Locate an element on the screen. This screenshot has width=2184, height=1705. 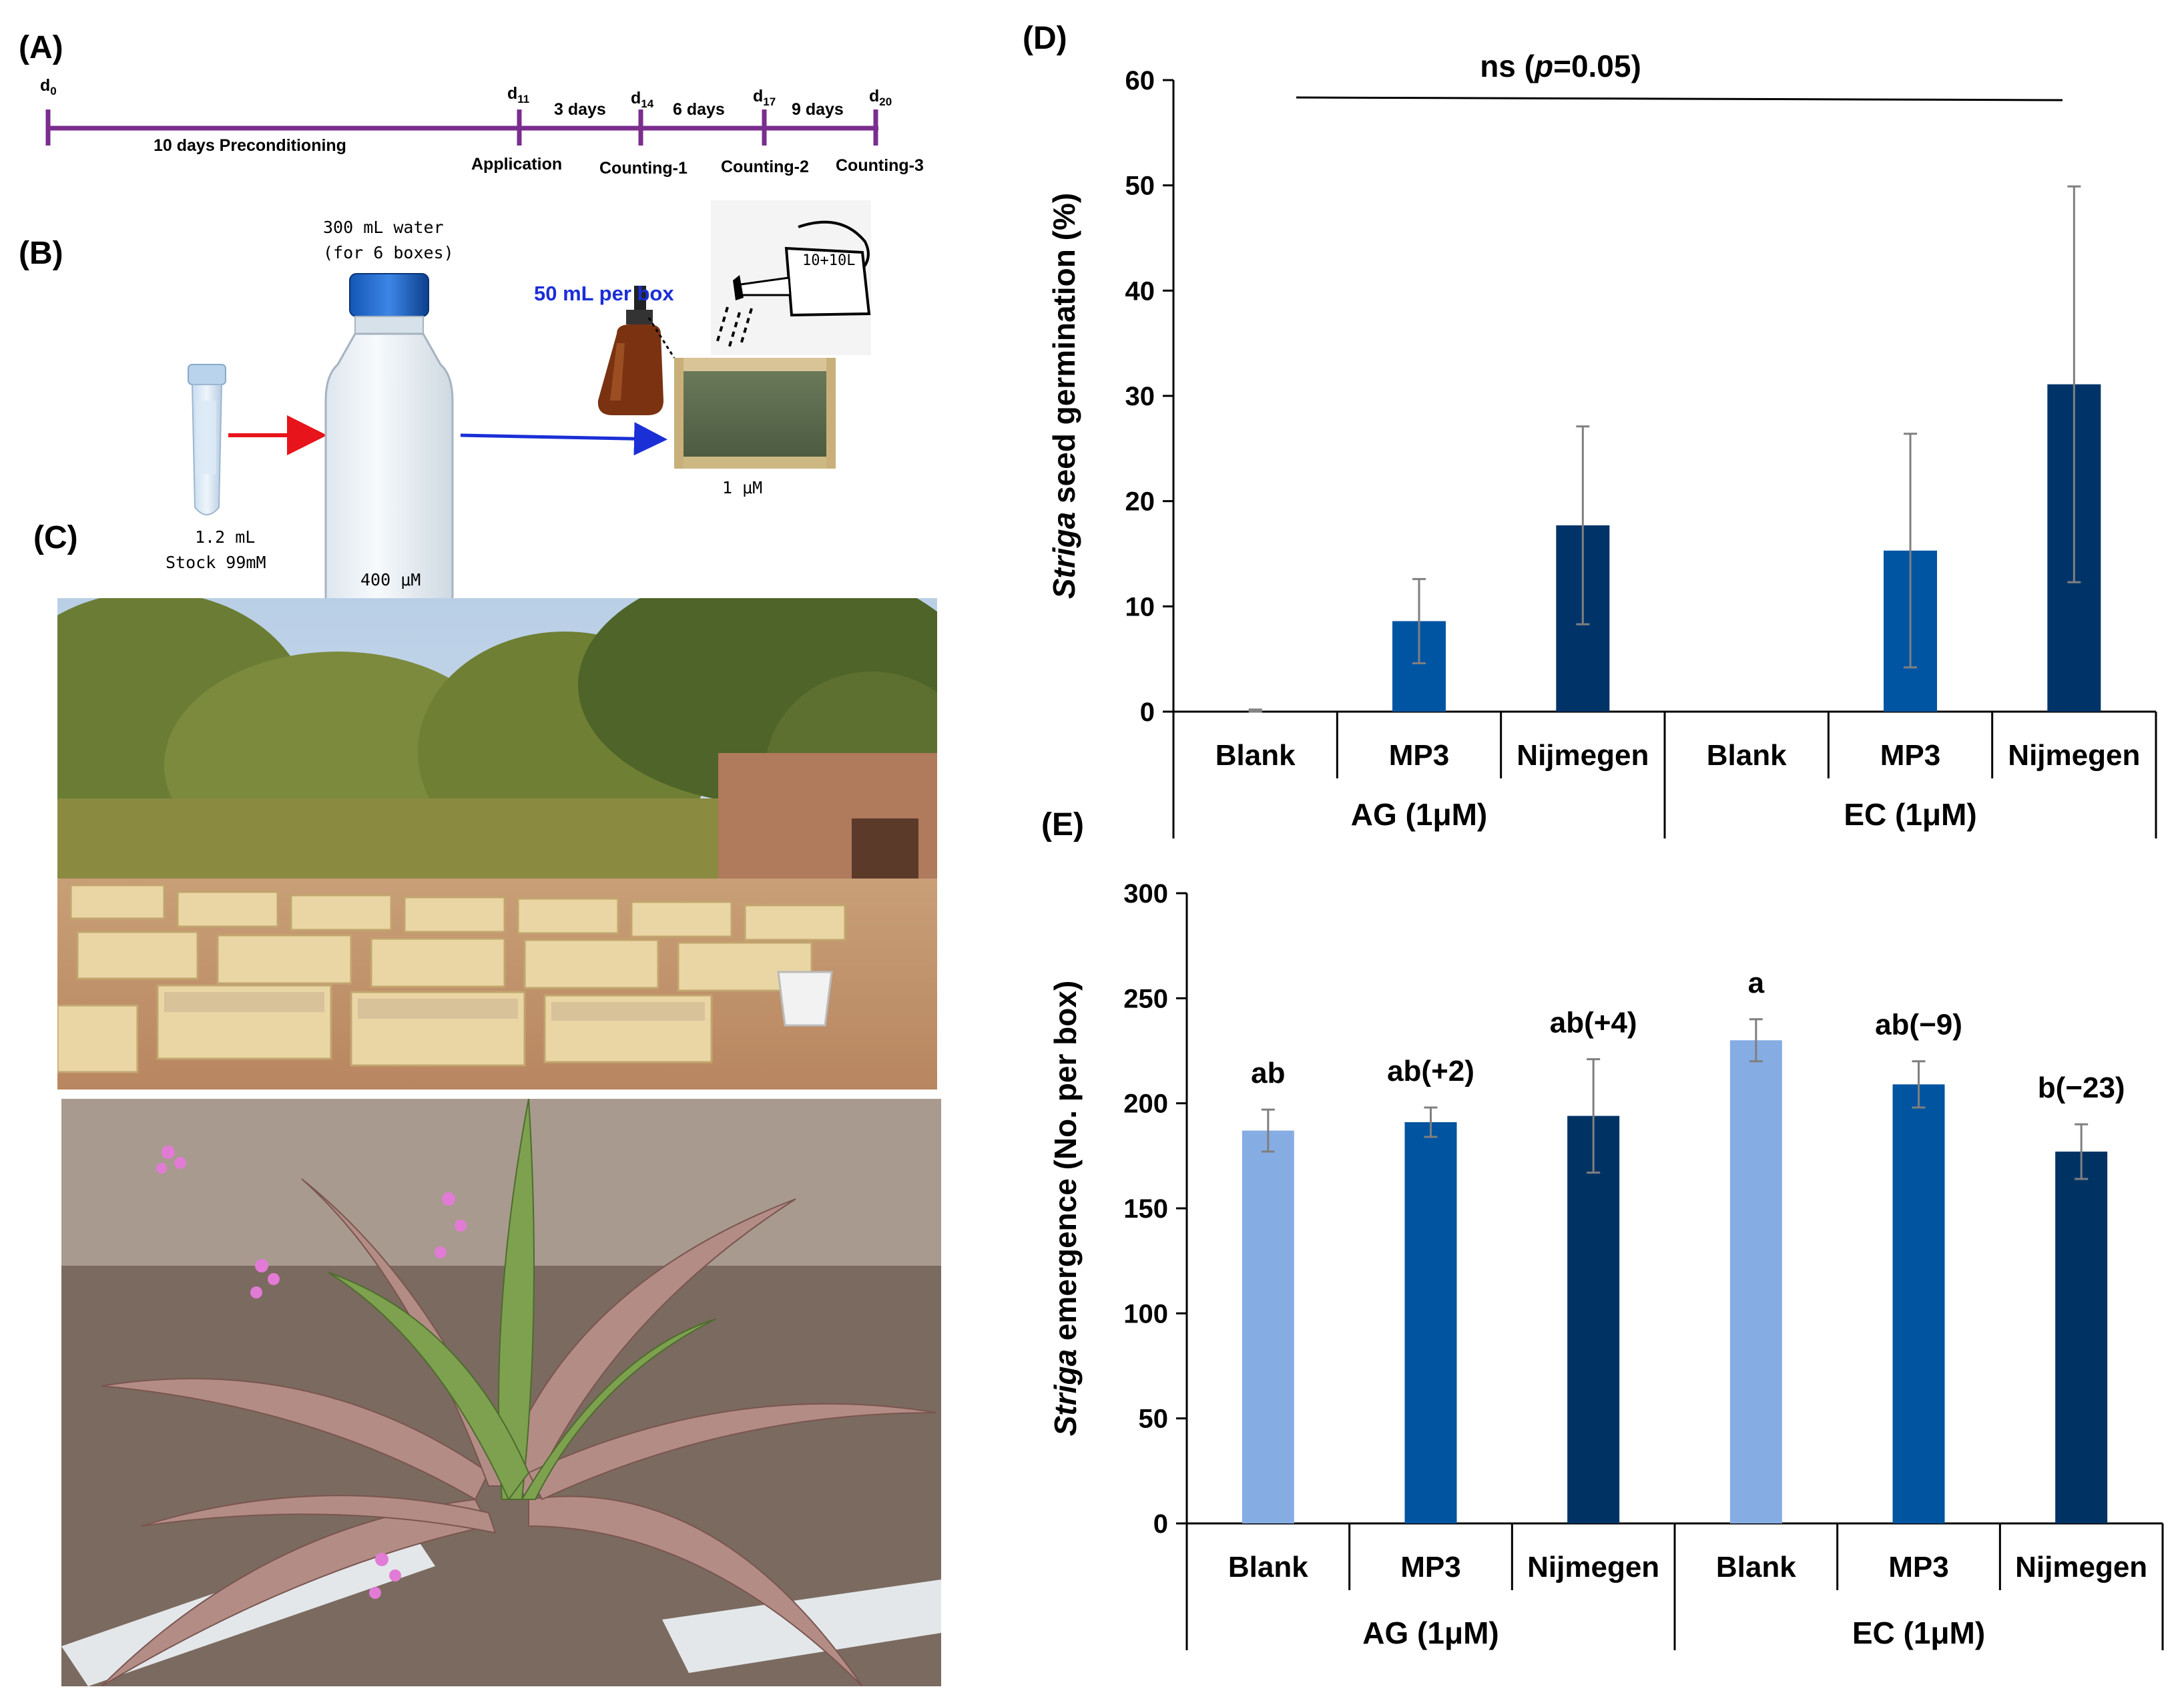
bottle-icon is located at coordinates (389, 437).